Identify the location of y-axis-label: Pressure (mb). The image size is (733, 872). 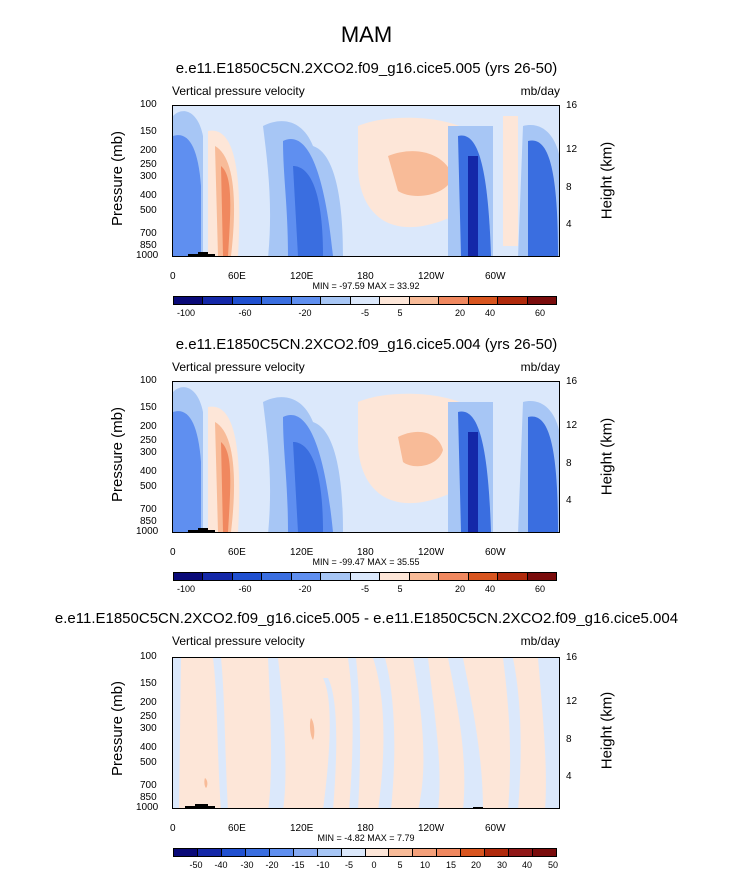
(118, 454).